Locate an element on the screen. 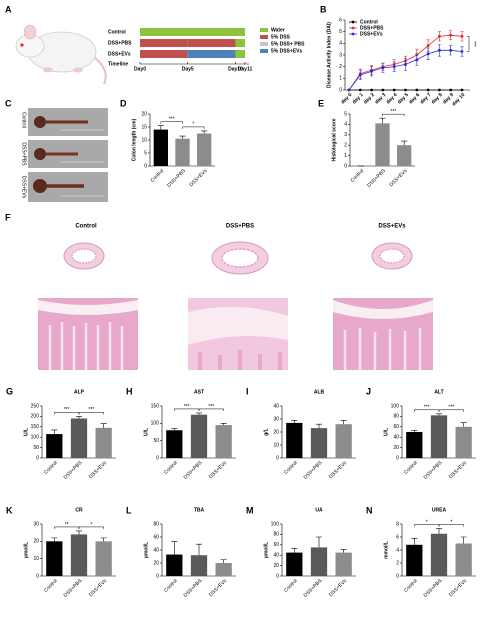 The height and width of the screenshot is (628, 488). legend-label: DSS+PBS is located at coordinates (372, 28).